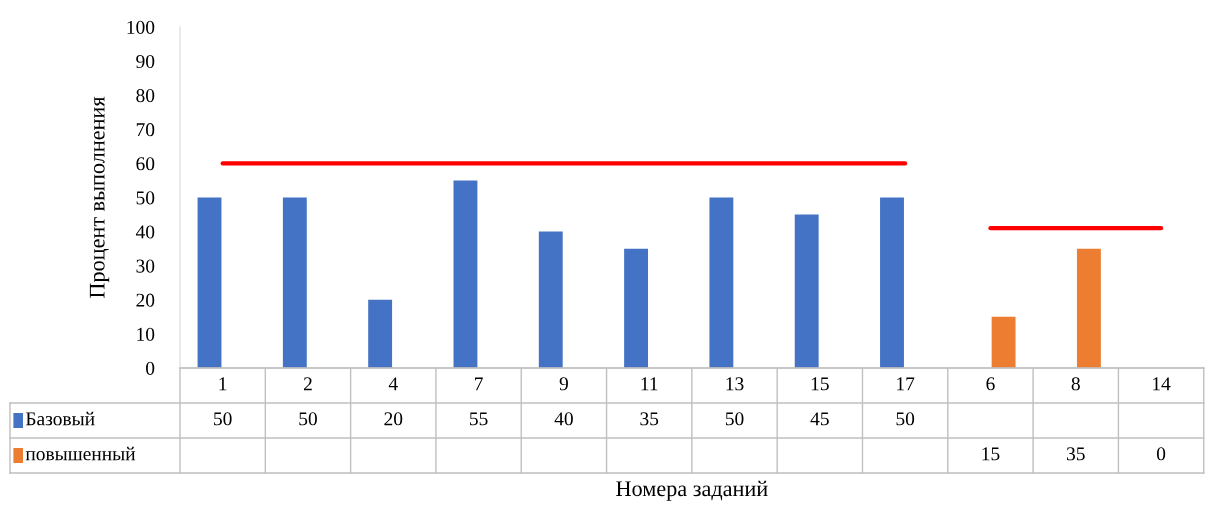 Image resolution: width=1211 pixels, height=506 pixels. What do you see at coordinates (80, 453) in the screenshot?
I see `legend-label: повышенный` at bounding box center [80, 453].